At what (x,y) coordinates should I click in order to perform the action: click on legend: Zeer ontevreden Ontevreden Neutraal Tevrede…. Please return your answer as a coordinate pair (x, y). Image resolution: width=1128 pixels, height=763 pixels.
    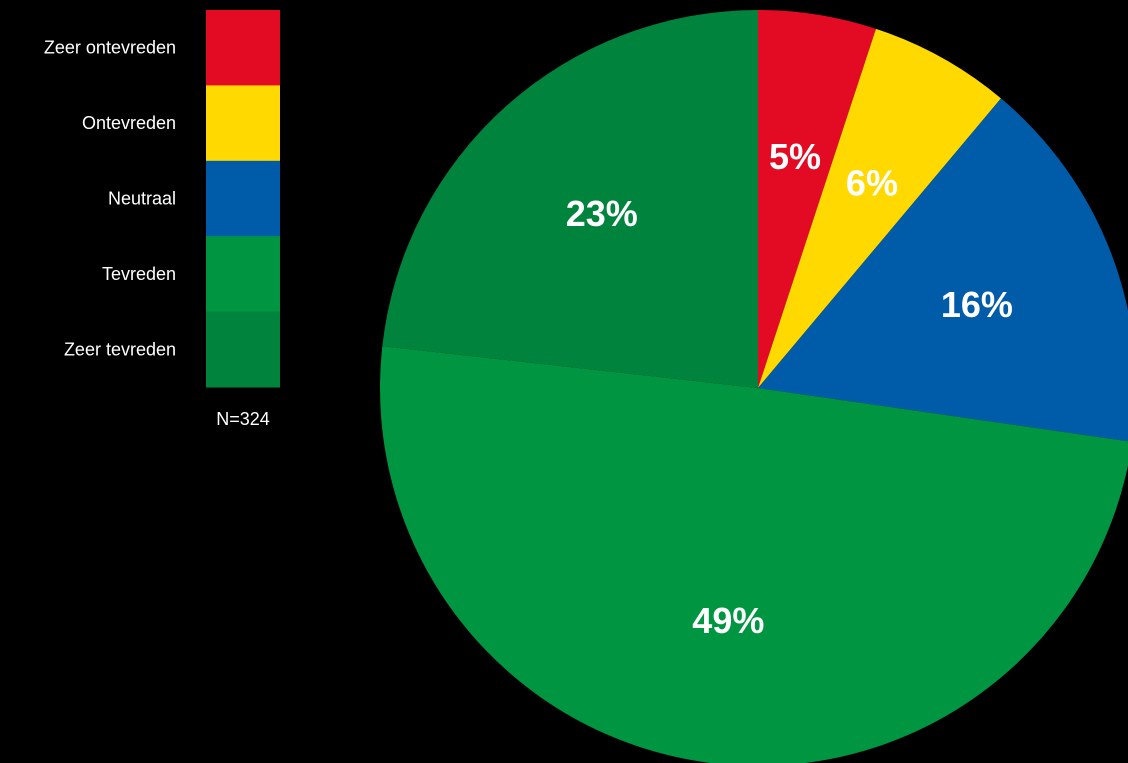
    Looking at the image, I should click on (162, 199).